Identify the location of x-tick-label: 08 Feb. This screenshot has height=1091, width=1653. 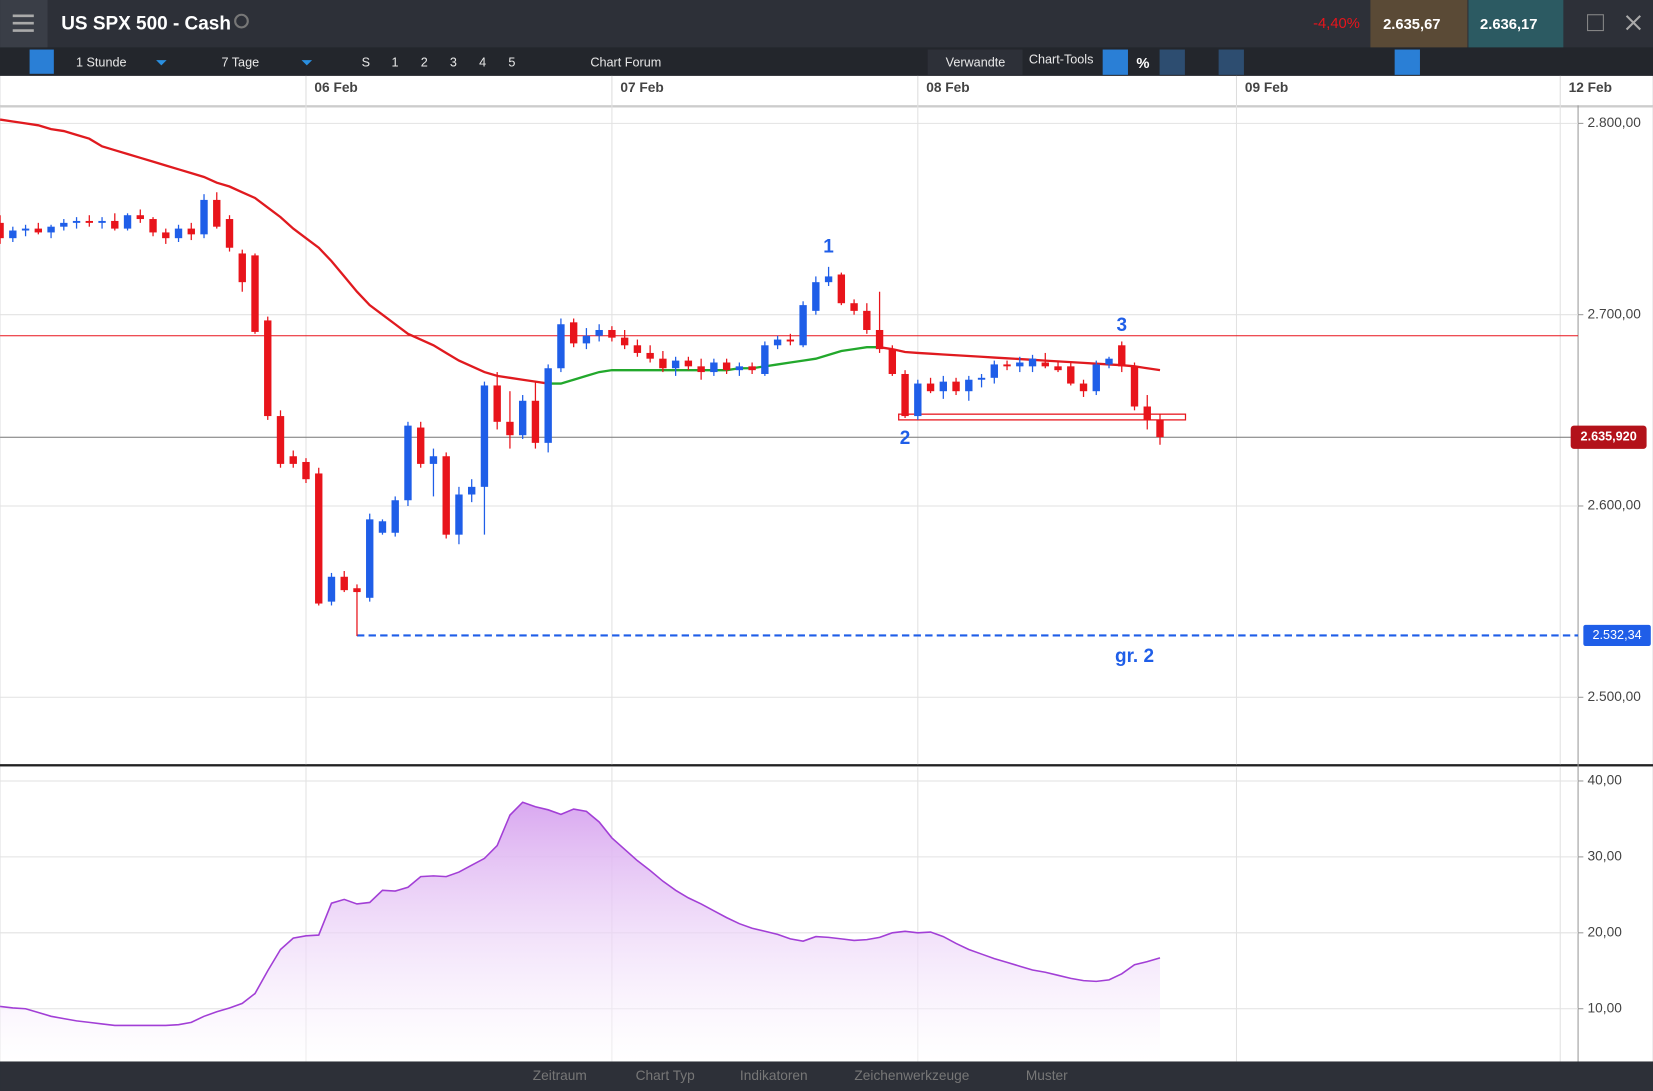
(947, 87).